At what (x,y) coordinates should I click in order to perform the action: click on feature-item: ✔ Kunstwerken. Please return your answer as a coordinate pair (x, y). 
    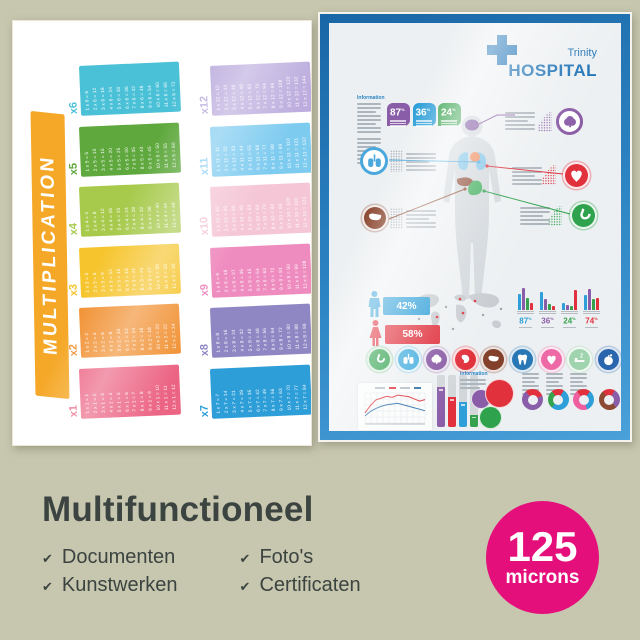
    Looking at the image, I should click on (110, 585).